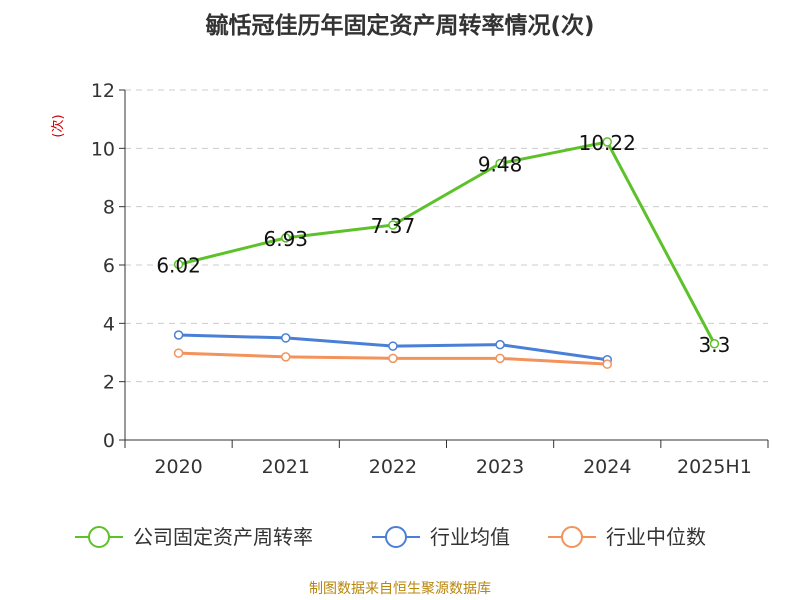 The width and height of the screenshot is (800, 600). I want to click on data-label: 10.22, so click(607, 143).